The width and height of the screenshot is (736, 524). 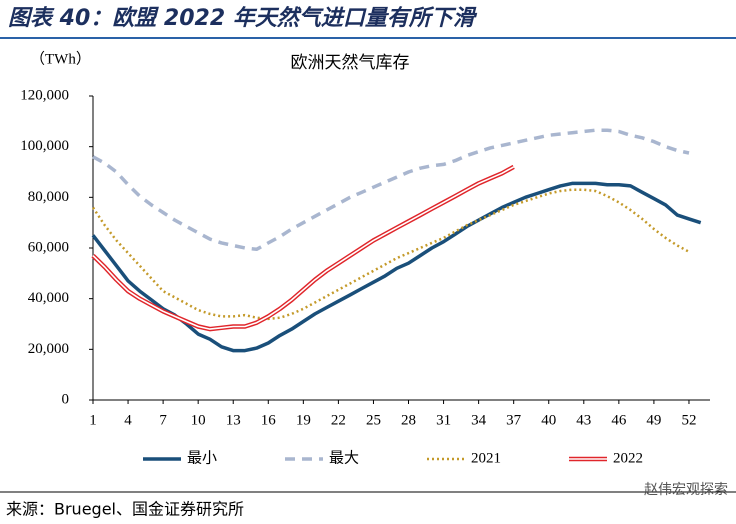 I want to click on x-tick-label: 52, so click(x=688, y=420).